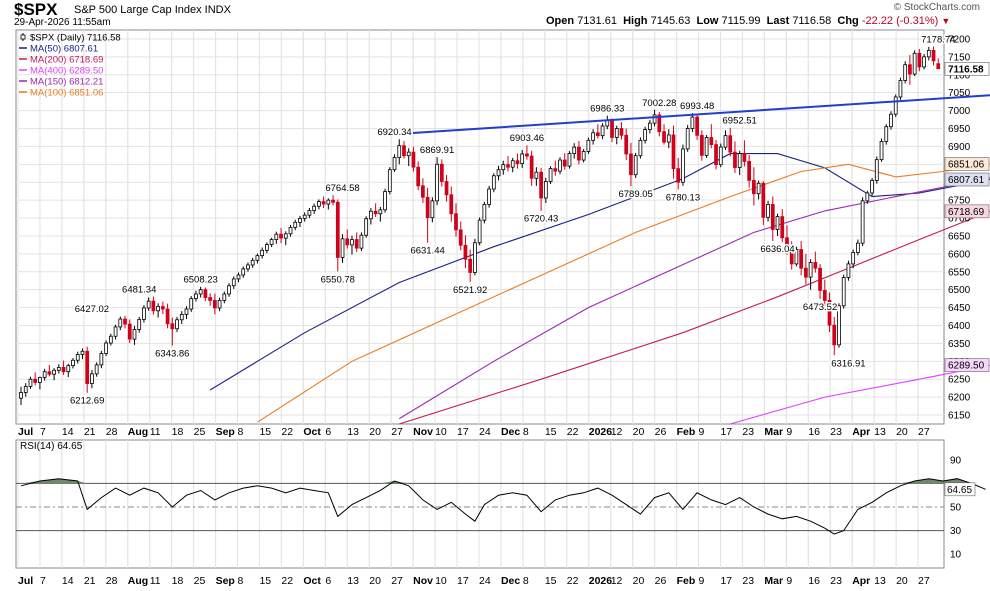 This screenshot has height=591, width=990. What do you see at coordinates (836, 432) in the screenshot?
I see `price-date-label: 23` at bounding box center [836, 432].